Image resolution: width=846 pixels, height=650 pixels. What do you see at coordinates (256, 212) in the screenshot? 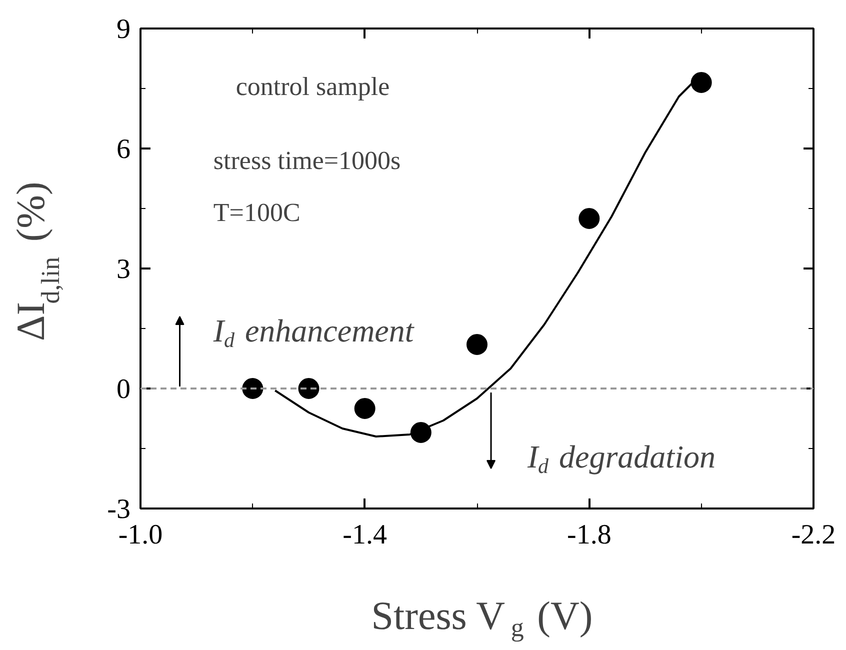
I see `annotation: T=100C` at bounding box center [256, 212].